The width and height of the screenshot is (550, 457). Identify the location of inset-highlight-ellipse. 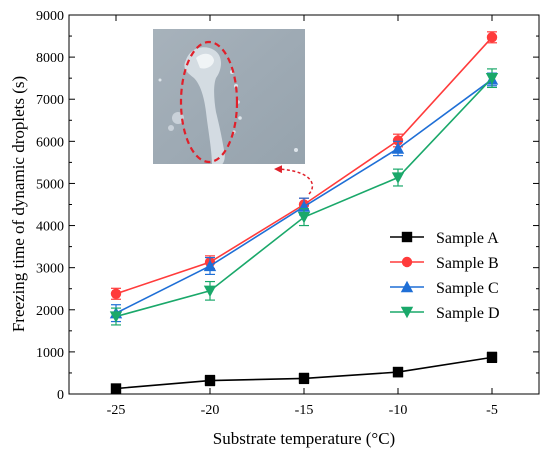
(209, 102).